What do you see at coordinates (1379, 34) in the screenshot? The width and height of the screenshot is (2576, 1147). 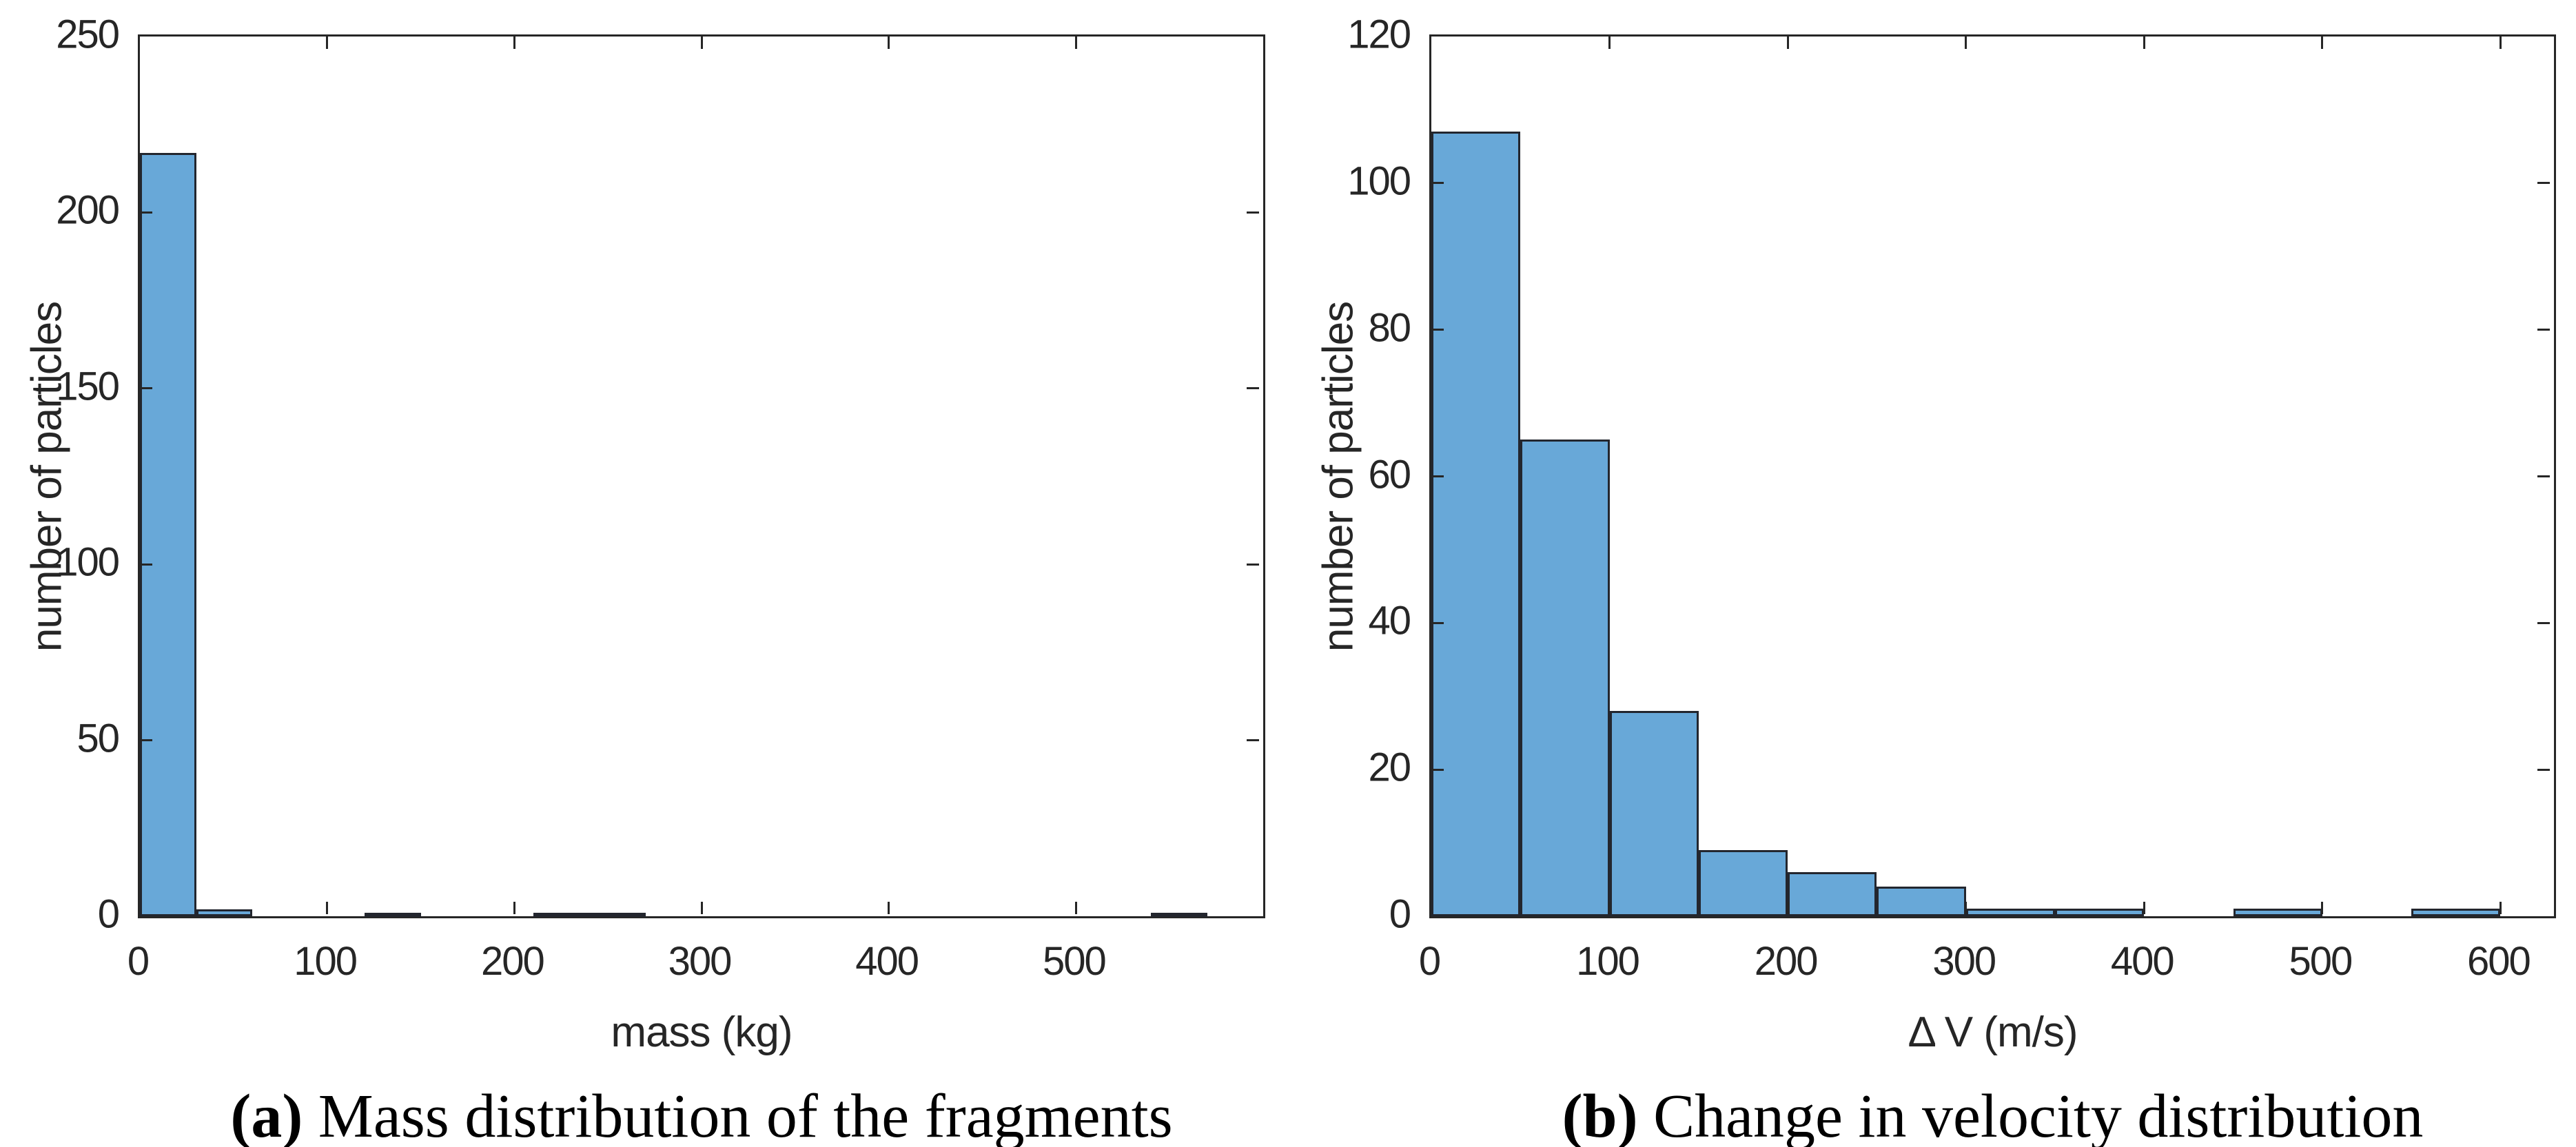 I see `y-tick-label: 120` at bounding box center [1379, 34].